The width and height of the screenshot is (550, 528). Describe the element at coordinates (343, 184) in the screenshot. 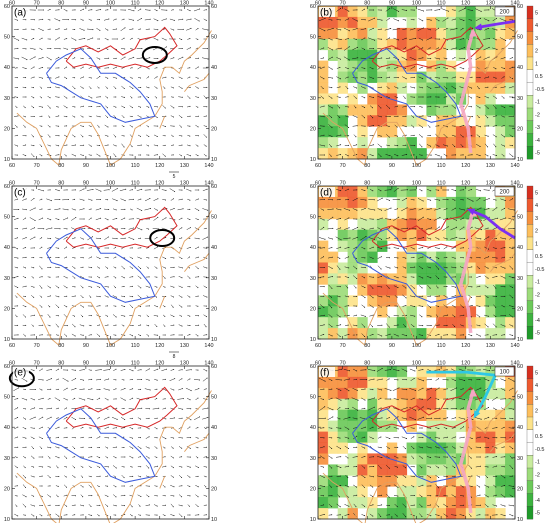

I see `x-tick-label-top: 70` at that location.